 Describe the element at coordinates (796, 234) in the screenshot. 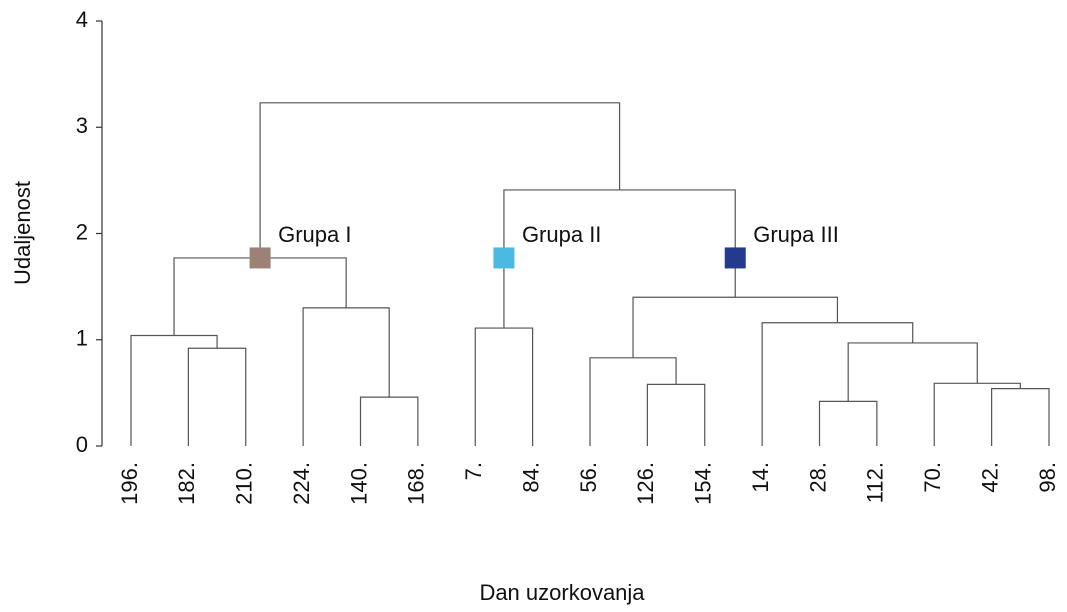

I see `group-label: Grupa III` at that location.